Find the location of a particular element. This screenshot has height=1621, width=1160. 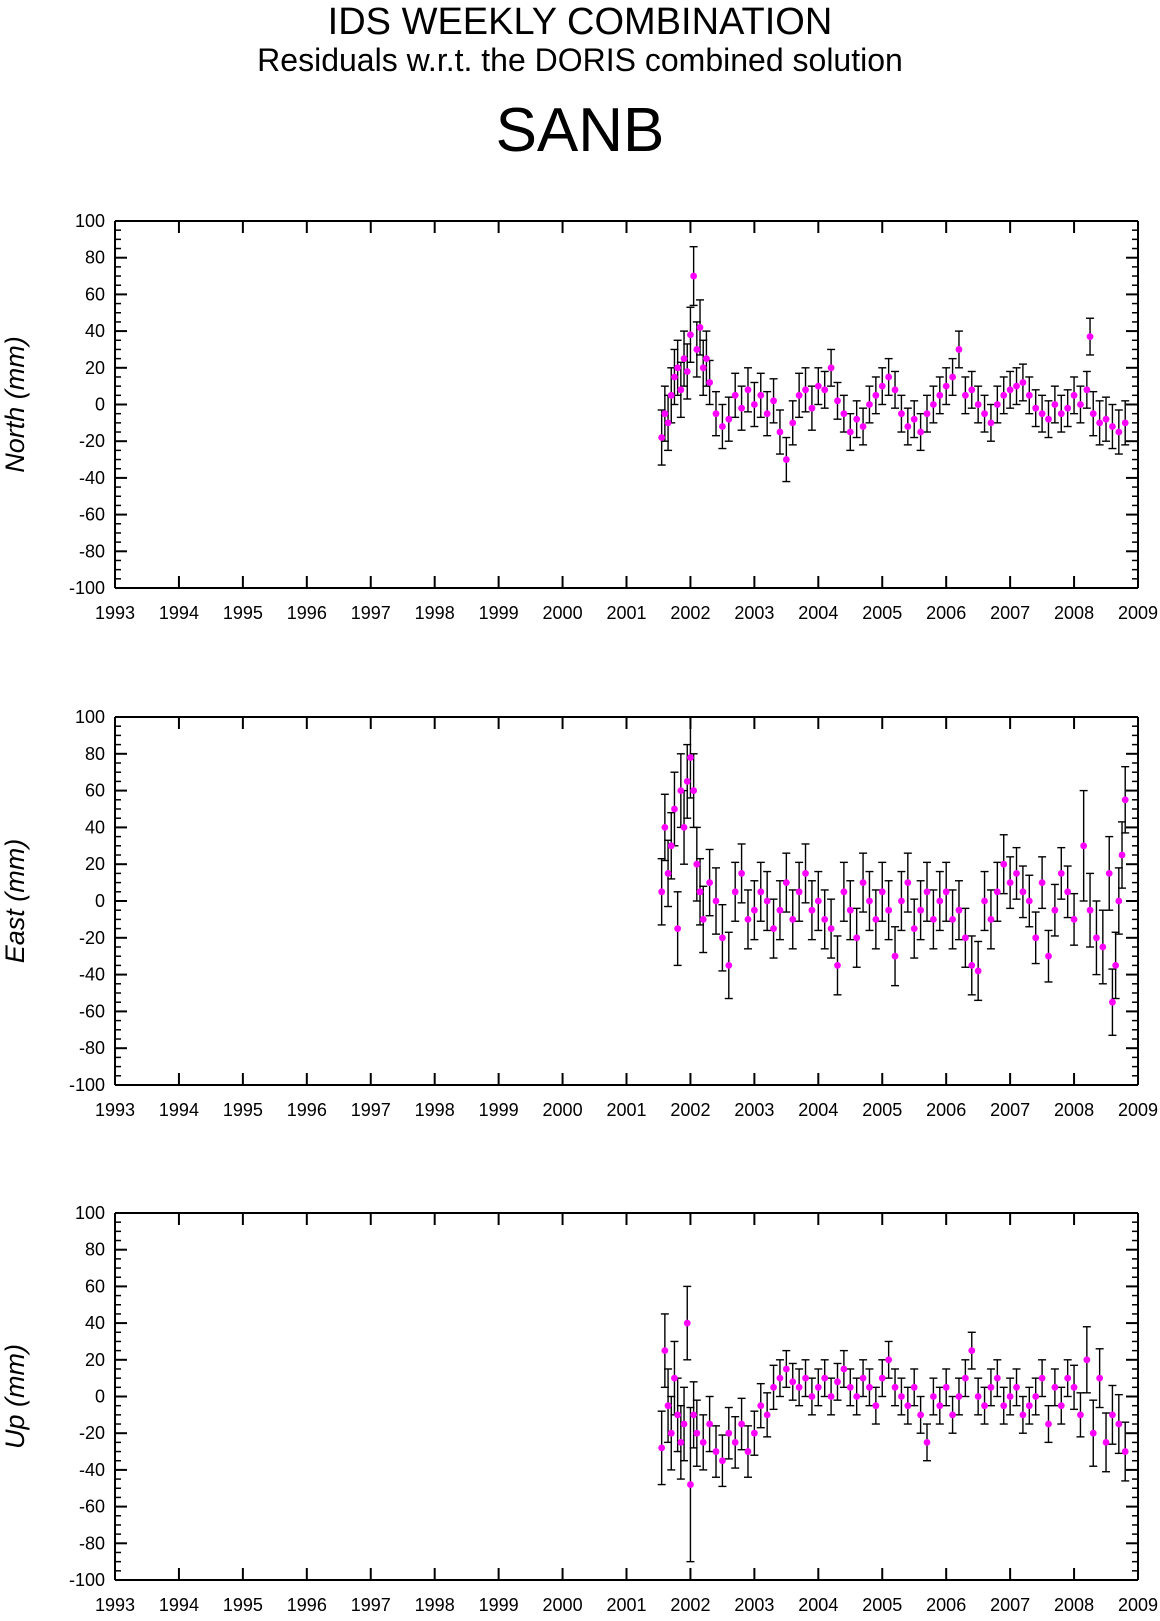

x-tick-label: 2006 is located at coordinates (946, 1110).